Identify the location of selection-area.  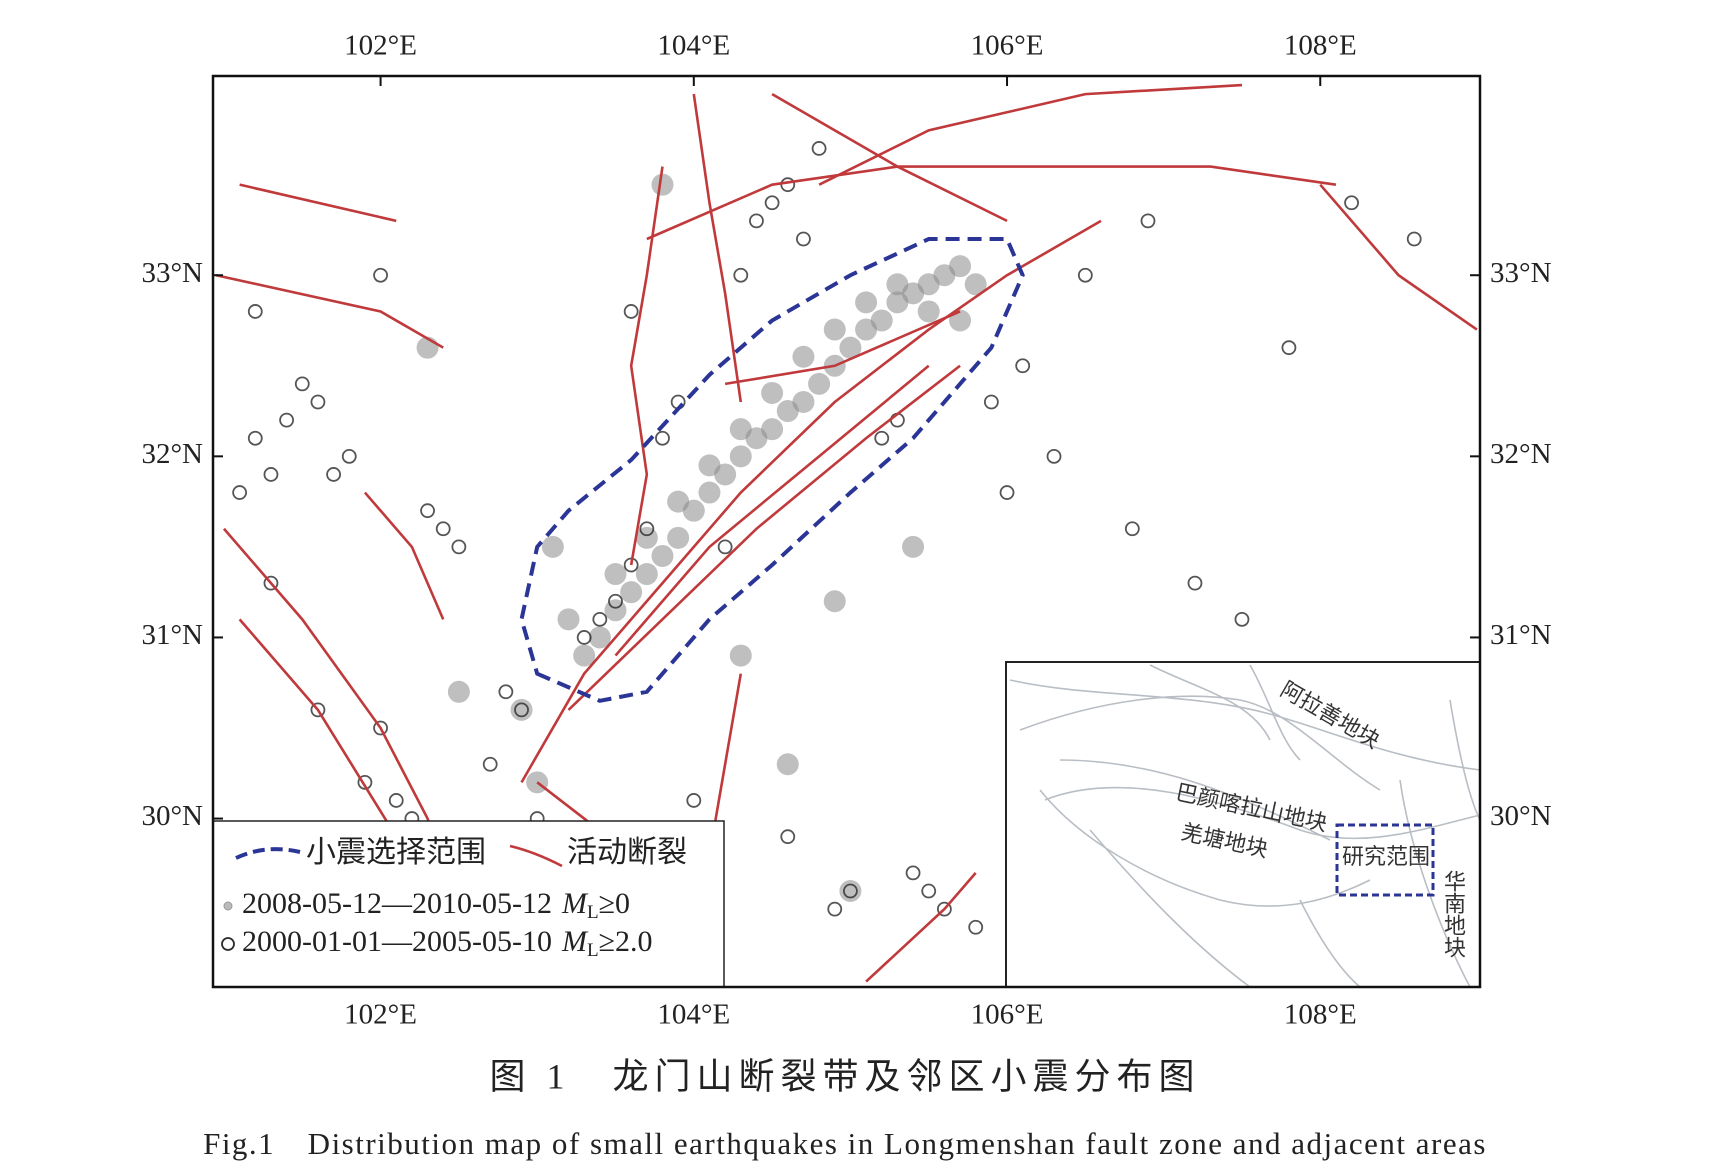
(772, 470).